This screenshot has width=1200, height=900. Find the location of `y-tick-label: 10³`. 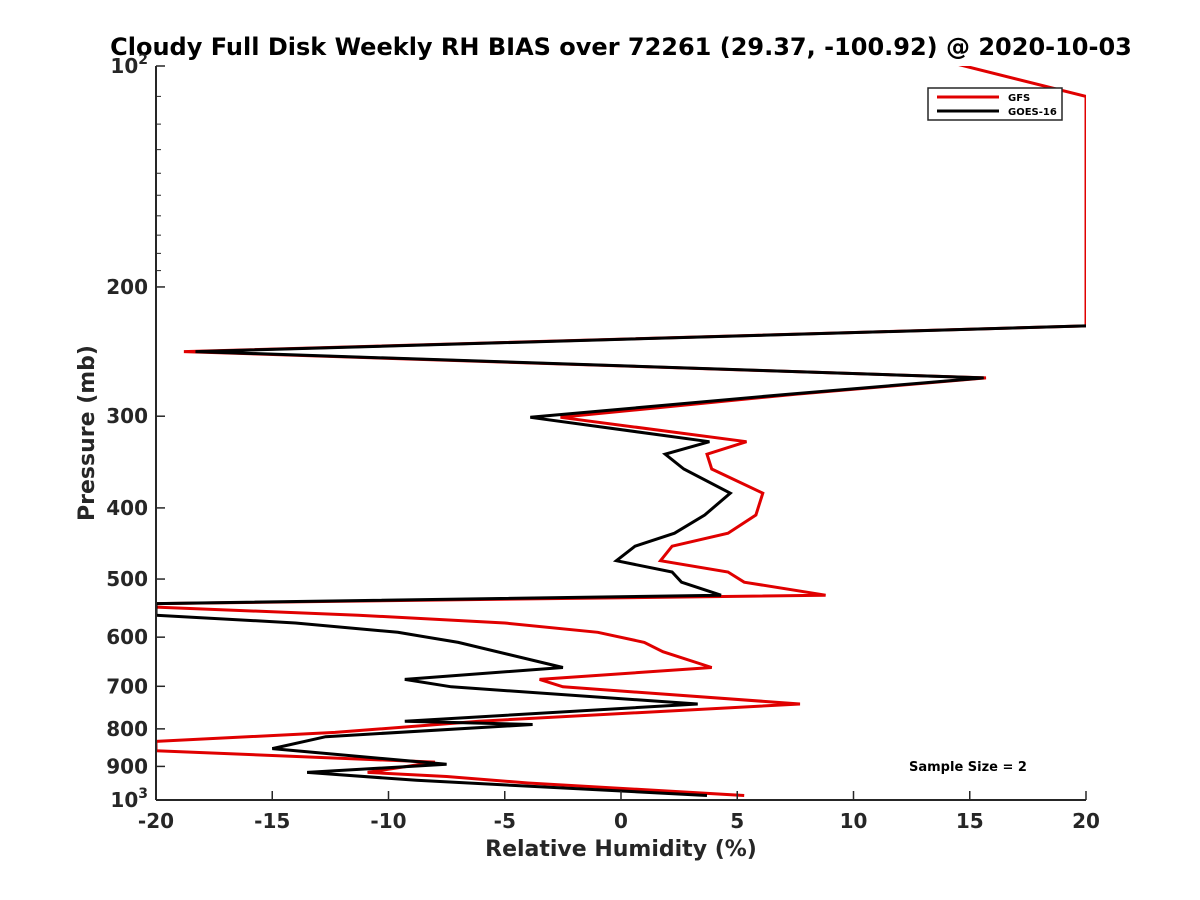

y-tick-label: 10³ is located at coordinates (129, 799).